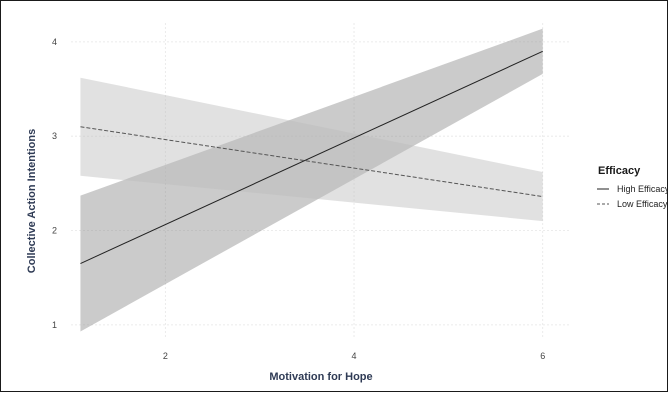 This screenshot has height=393, width=668. What do you see at coordinates (32, 201) in the screenshot?
I see `y-axis-title: Collective Action Intentions` at bounding box center [32, 201].